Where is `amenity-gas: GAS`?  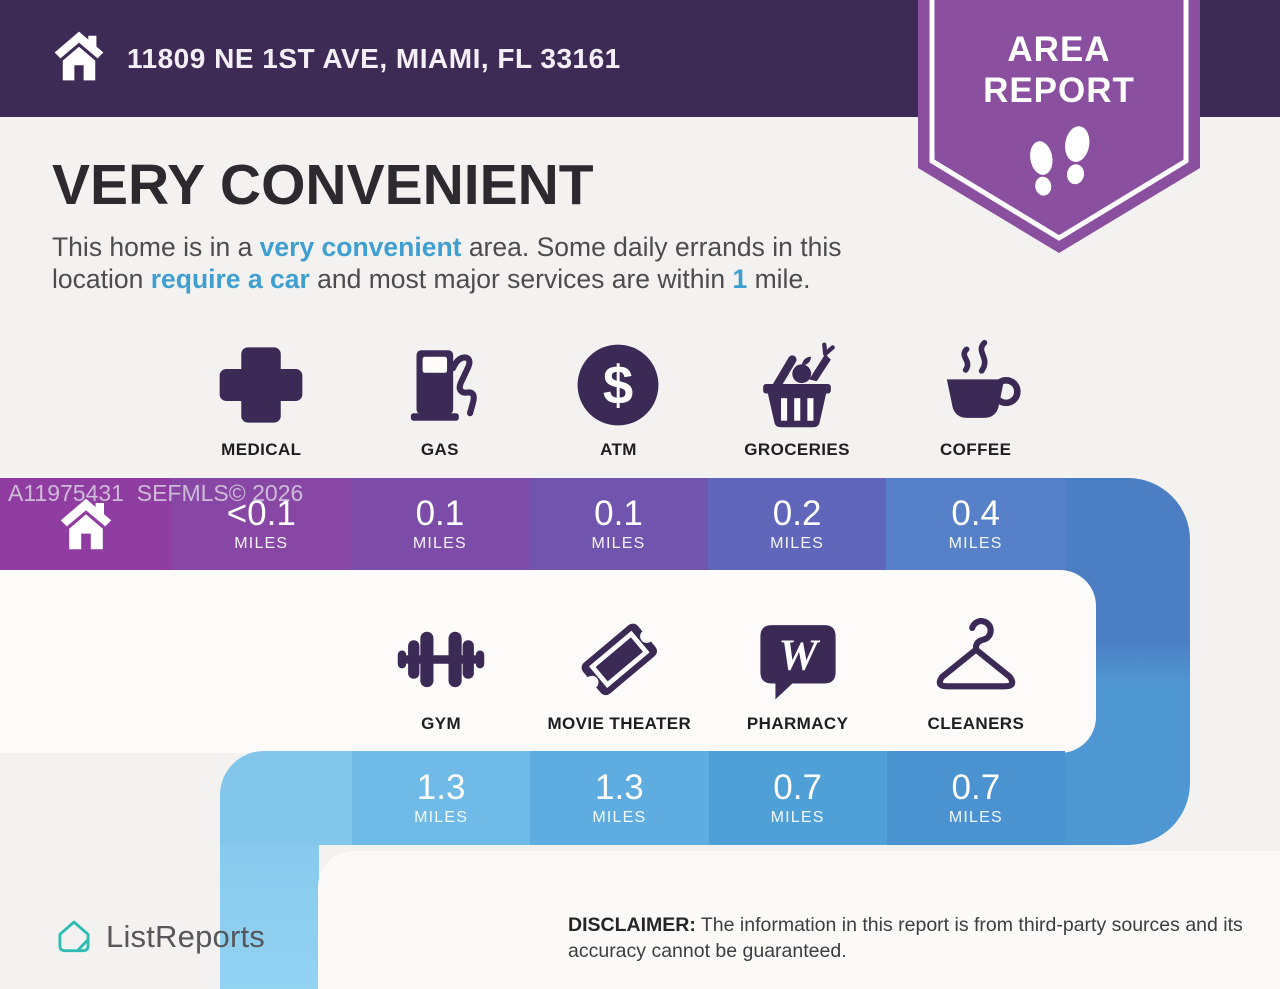
amenity-gas: GAS is located at coordinates (440, 399).